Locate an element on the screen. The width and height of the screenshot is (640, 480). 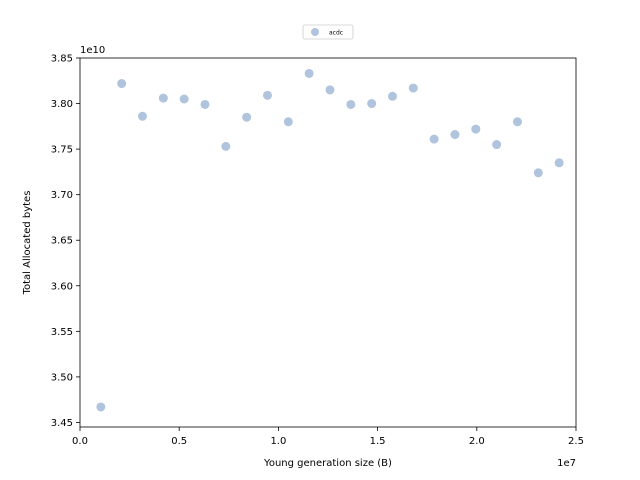
x-tick-label: 2.0 is located at coordinates (477, 441).